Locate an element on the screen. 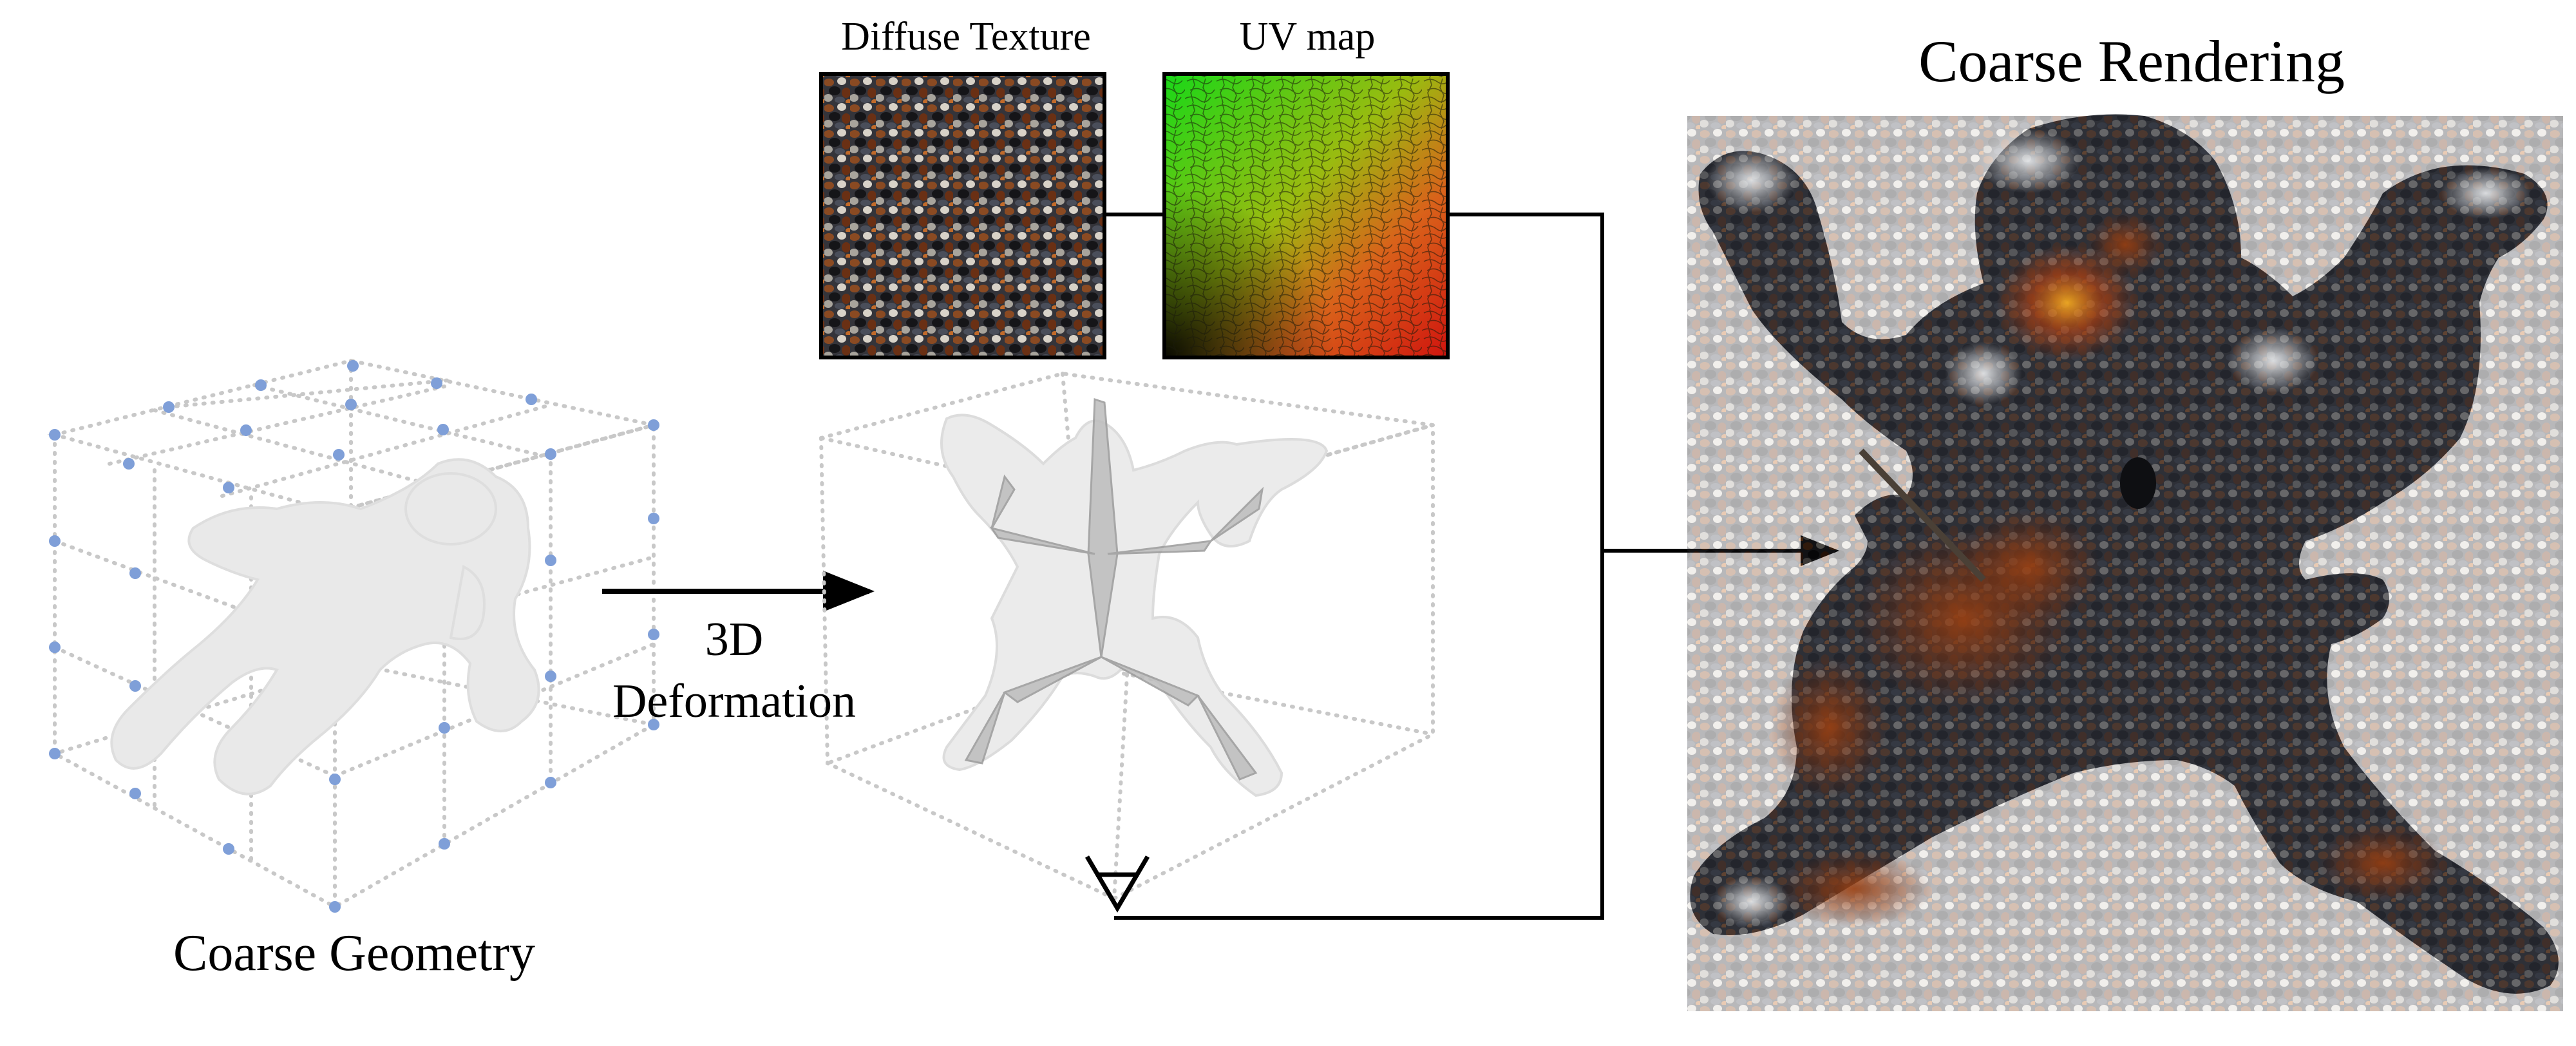  deformed-mesh-silhouette is located at coordinates (1134, 605).